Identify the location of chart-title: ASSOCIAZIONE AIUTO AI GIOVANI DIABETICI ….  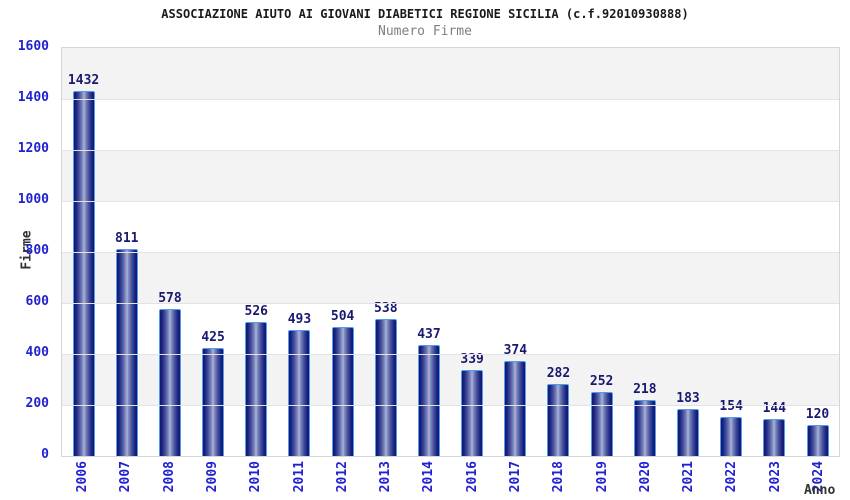
(425, 14).